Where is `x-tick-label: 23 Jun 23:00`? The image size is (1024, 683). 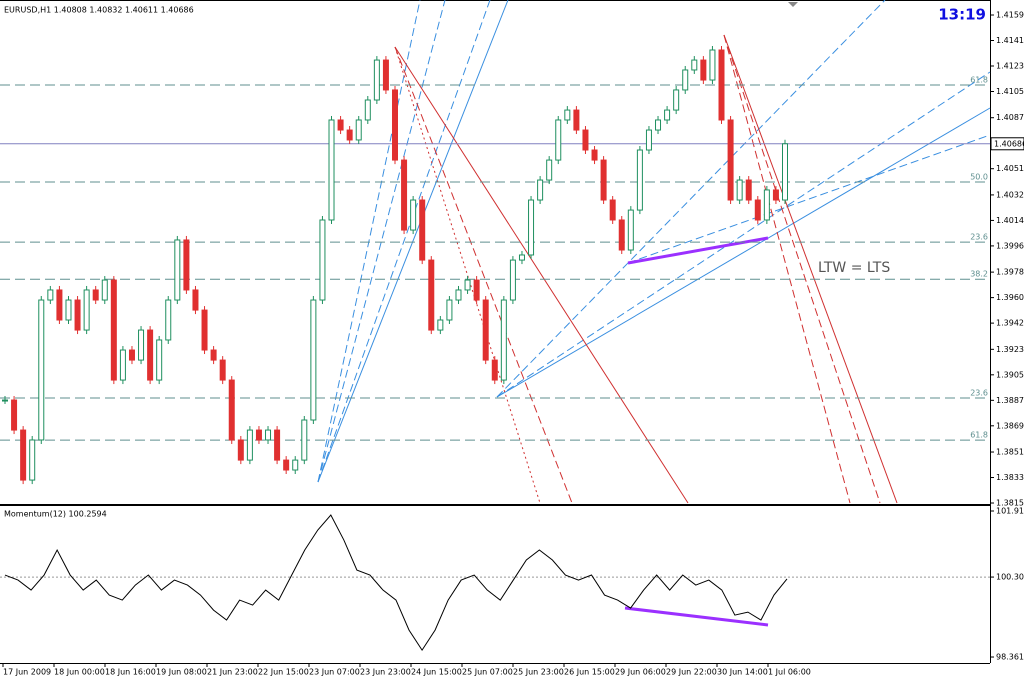
x-tick-label: 23 Jun 23:00 is located at coordinates (385, 672).